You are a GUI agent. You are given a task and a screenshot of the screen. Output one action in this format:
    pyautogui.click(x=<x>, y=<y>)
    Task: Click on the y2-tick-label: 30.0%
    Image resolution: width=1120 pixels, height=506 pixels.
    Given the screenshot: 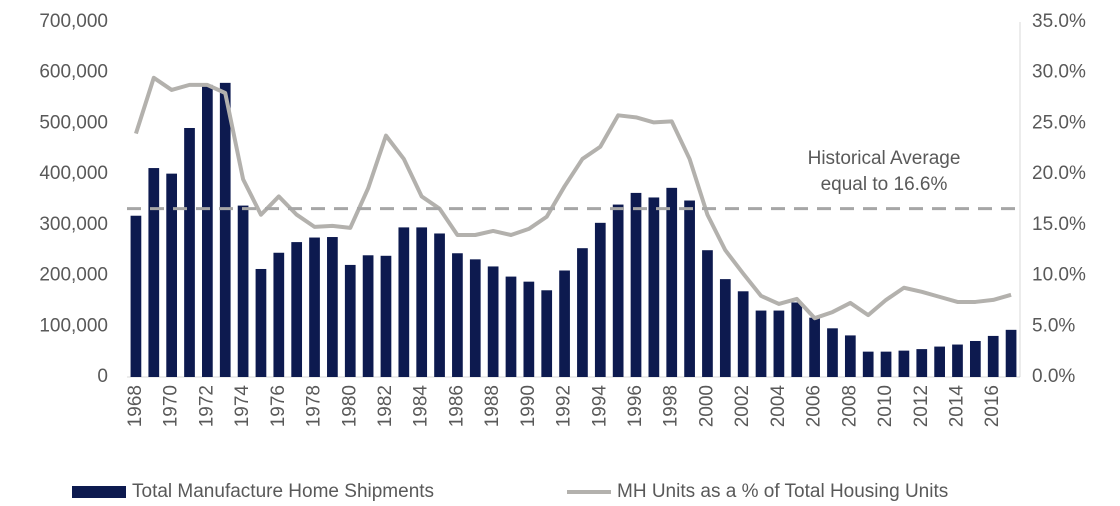 What is the action you would take?
    pyautogui.click(x=1059, y=72)
    